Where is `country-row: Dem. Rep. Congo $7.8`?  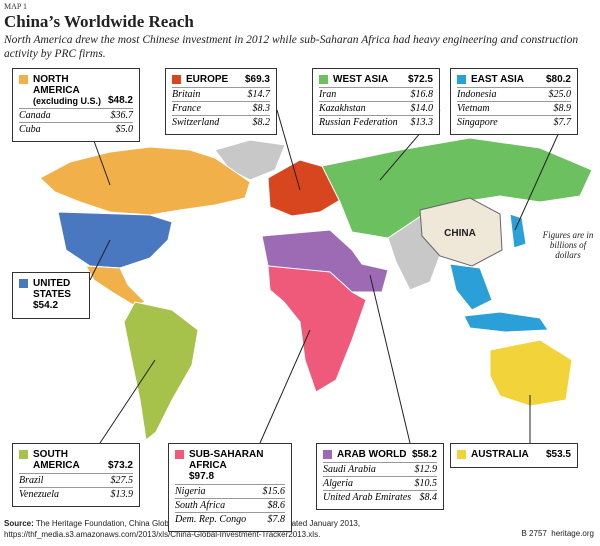
country-row: Dem. Rep. Congo $7.8 is located at coordinates (230, 519).